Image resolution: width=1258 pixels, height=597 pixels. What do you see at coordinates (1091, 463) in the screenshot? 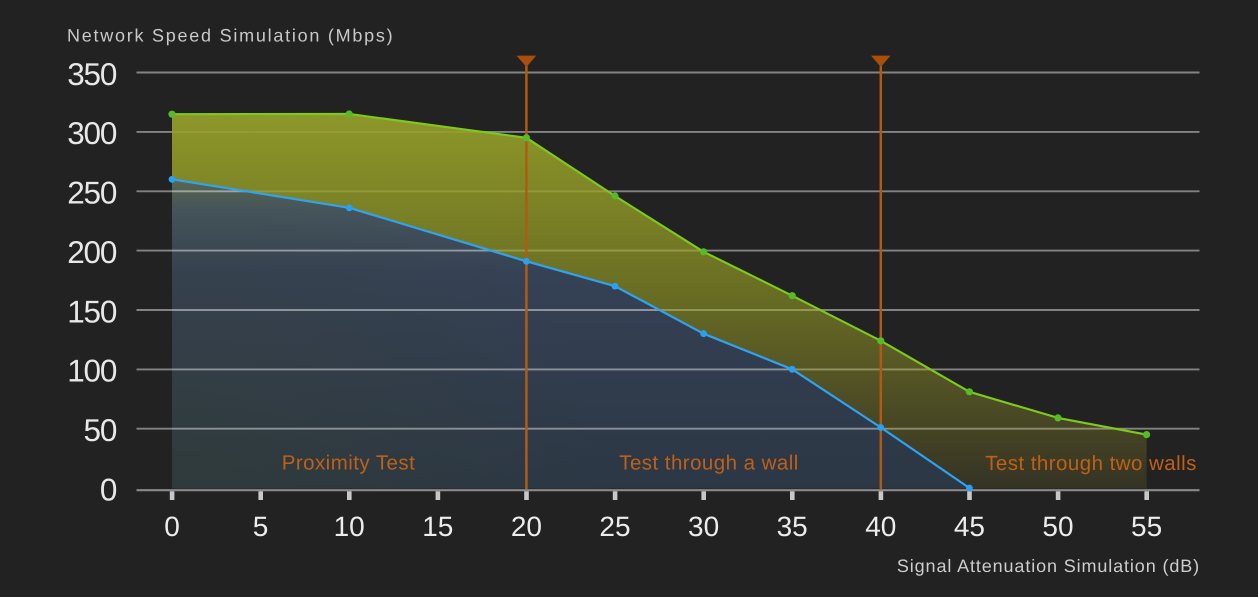
I see `svg-text: Test through two walls` at bounding box center [1091, 463].